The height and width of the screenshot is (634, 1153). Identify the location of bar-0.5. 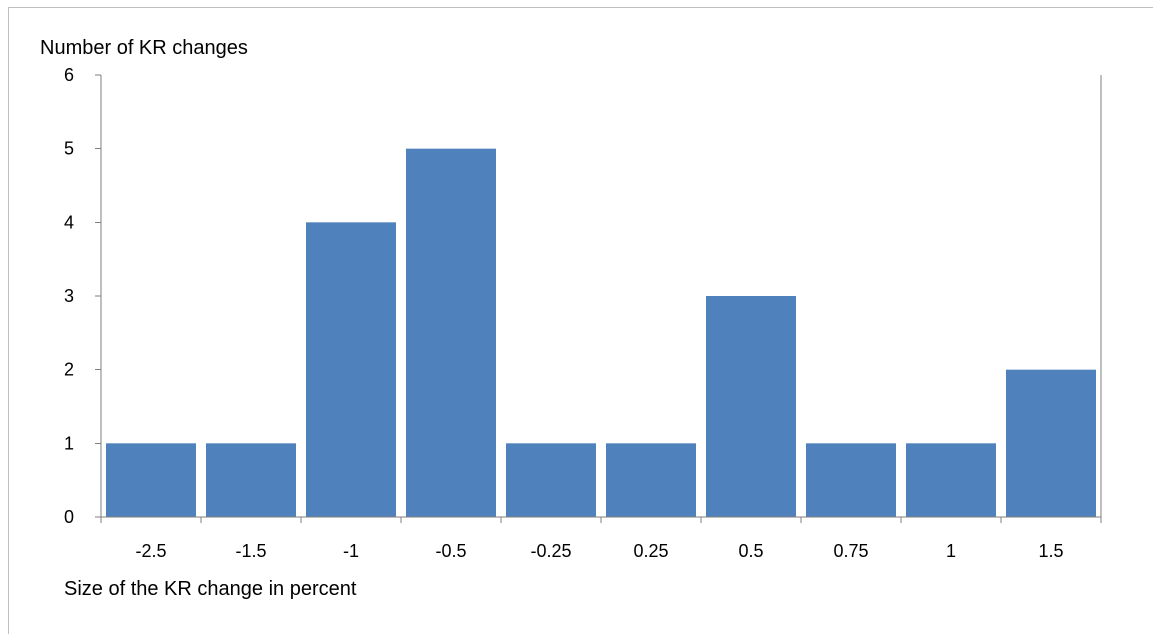
(751, 406).